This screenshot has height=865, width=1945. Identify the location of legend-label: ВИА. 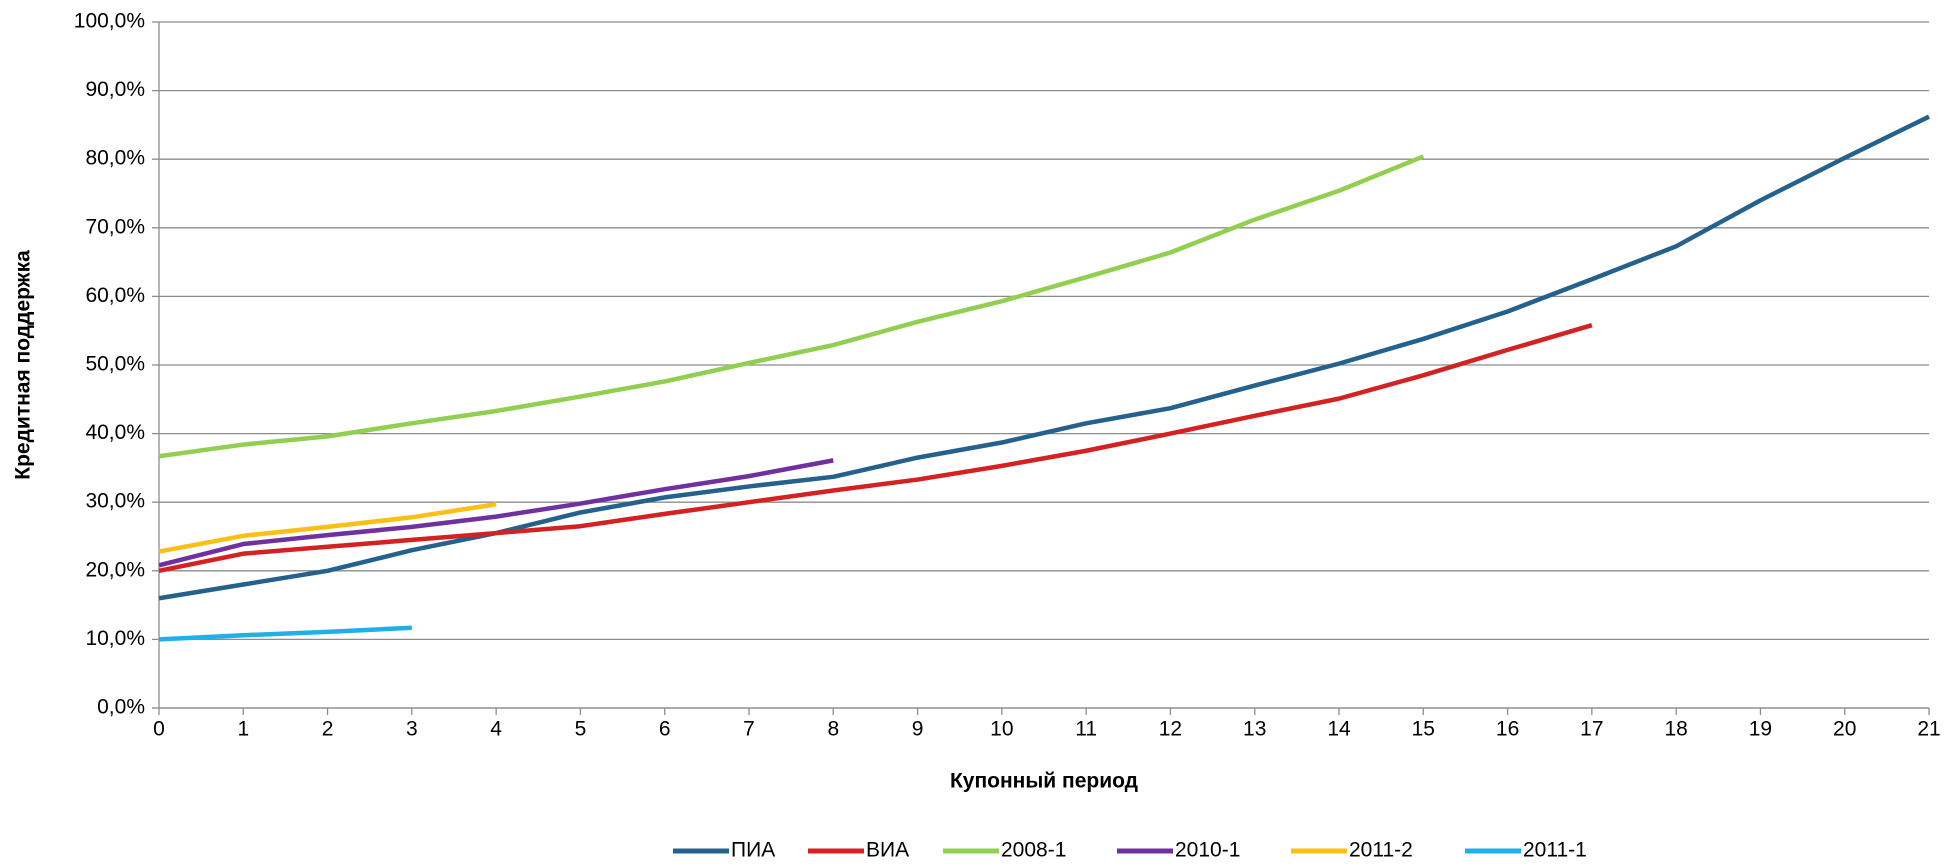
(887, 850).